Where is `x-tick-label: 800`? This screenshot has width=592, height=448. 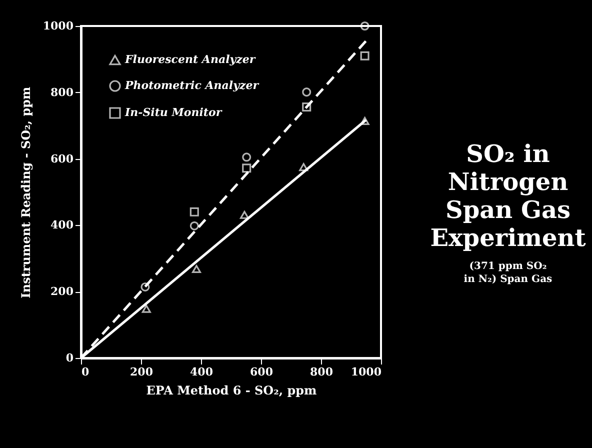 x-tick-label: 800 is located at coordinates (322, 372).